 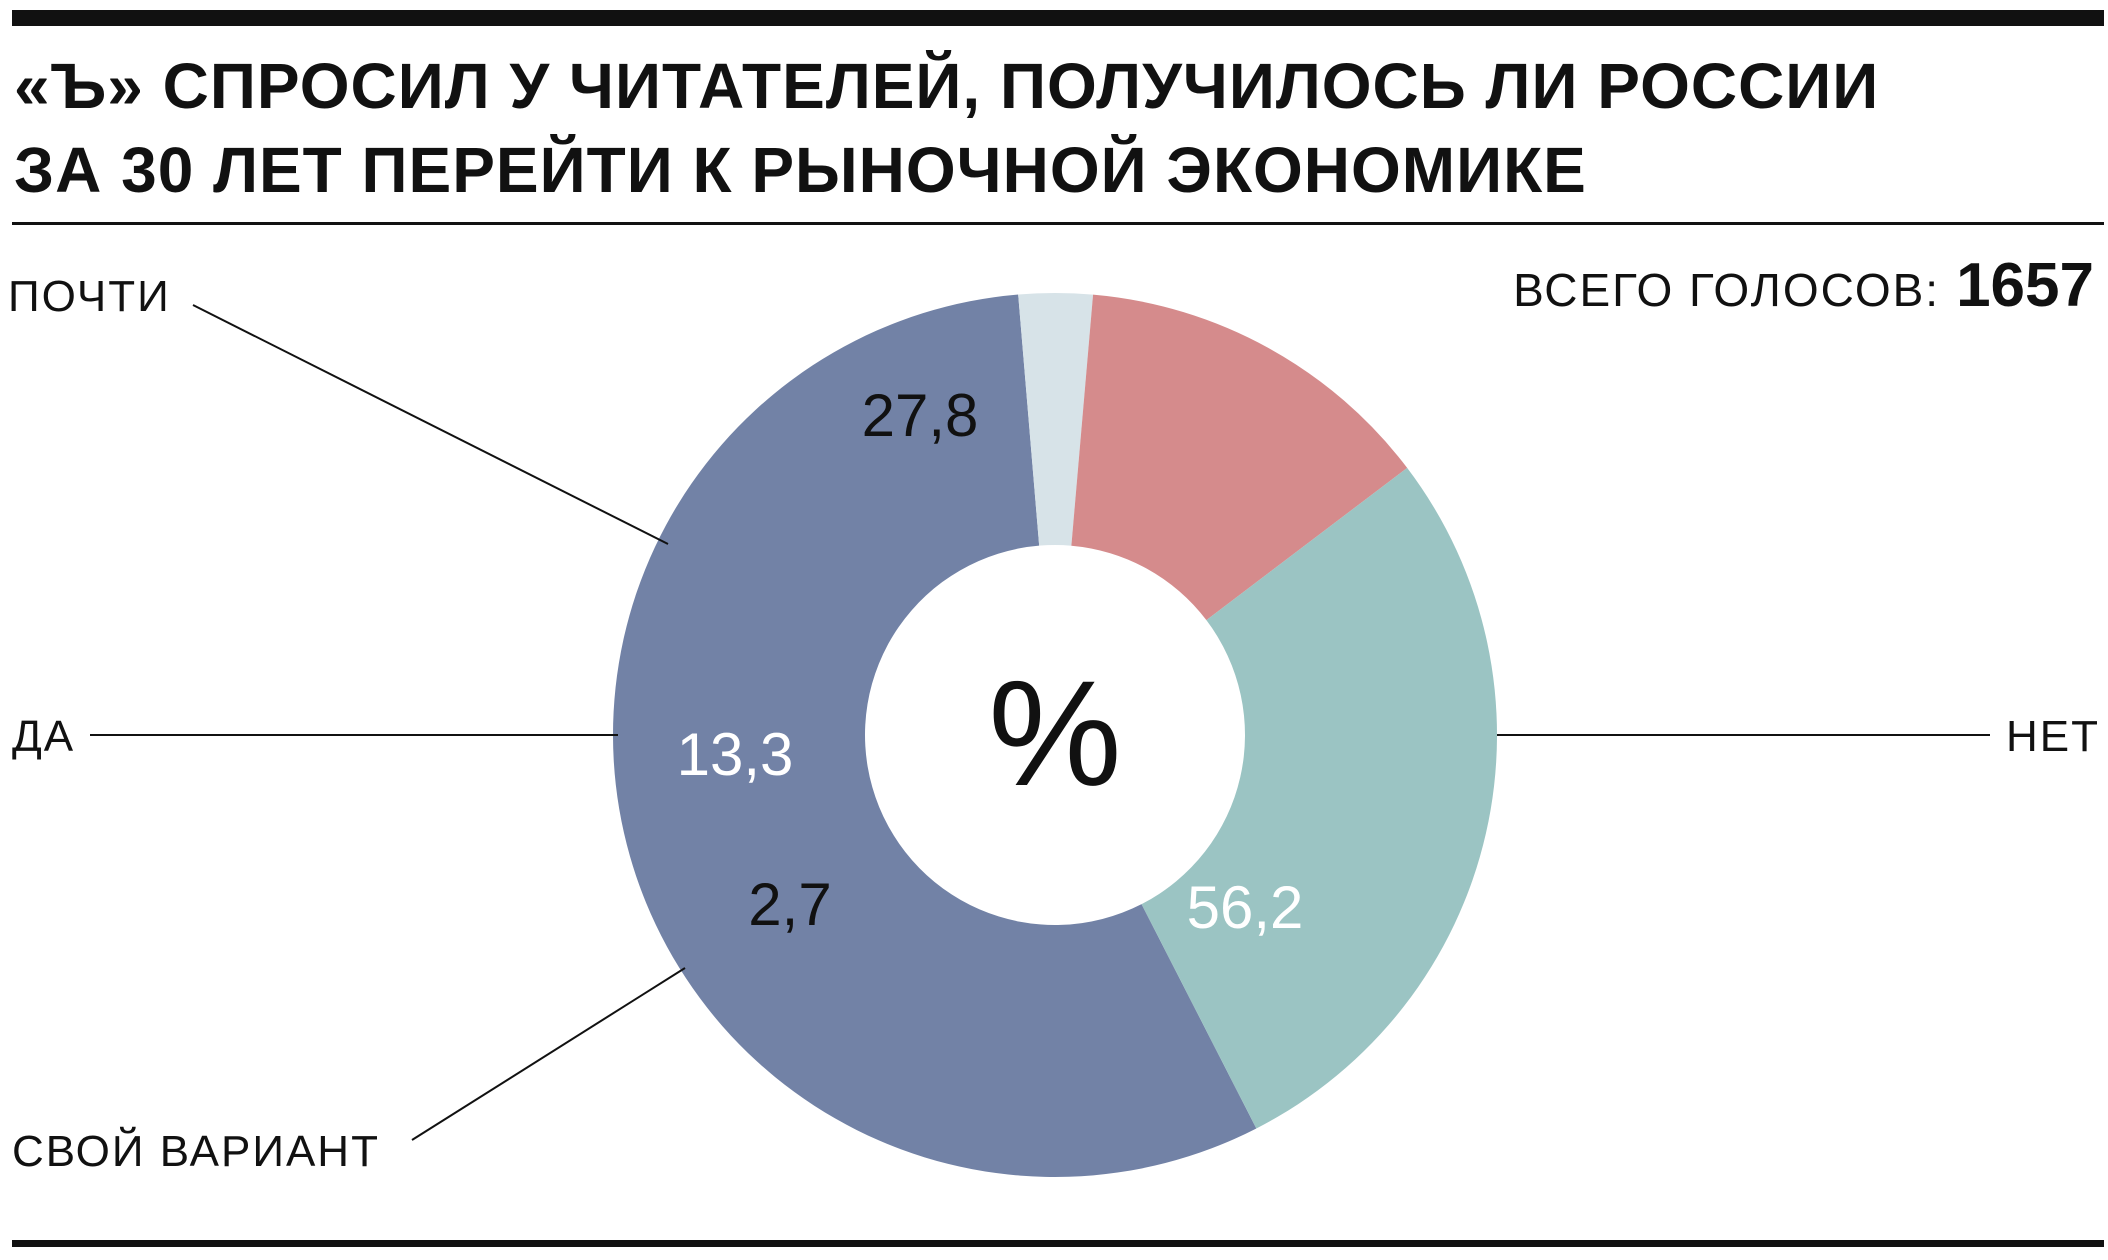 I want to click on value-label-pochti: 27,8, so click(x=920, y=415).